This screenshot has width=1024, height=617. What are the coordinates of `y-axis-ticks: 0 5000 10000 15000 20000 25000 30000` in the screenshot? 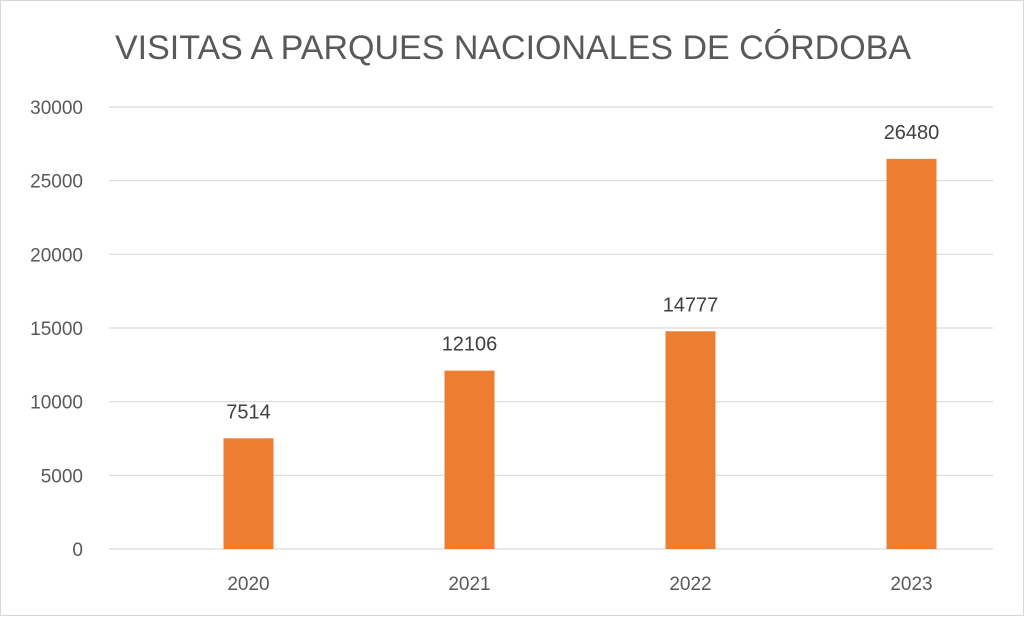 It's located at (56, 329).